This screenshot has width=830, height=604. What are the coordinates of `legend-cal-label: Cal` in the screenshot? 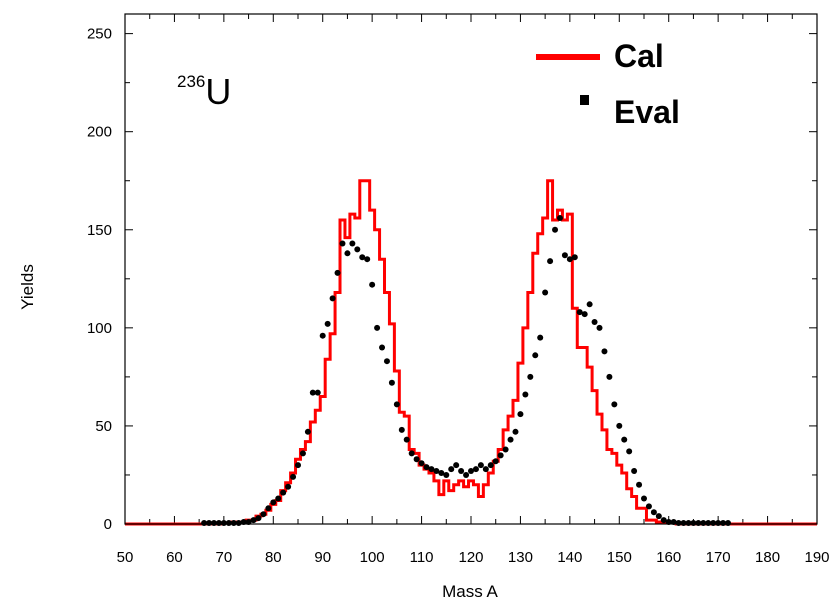 It's located at (639, 56).